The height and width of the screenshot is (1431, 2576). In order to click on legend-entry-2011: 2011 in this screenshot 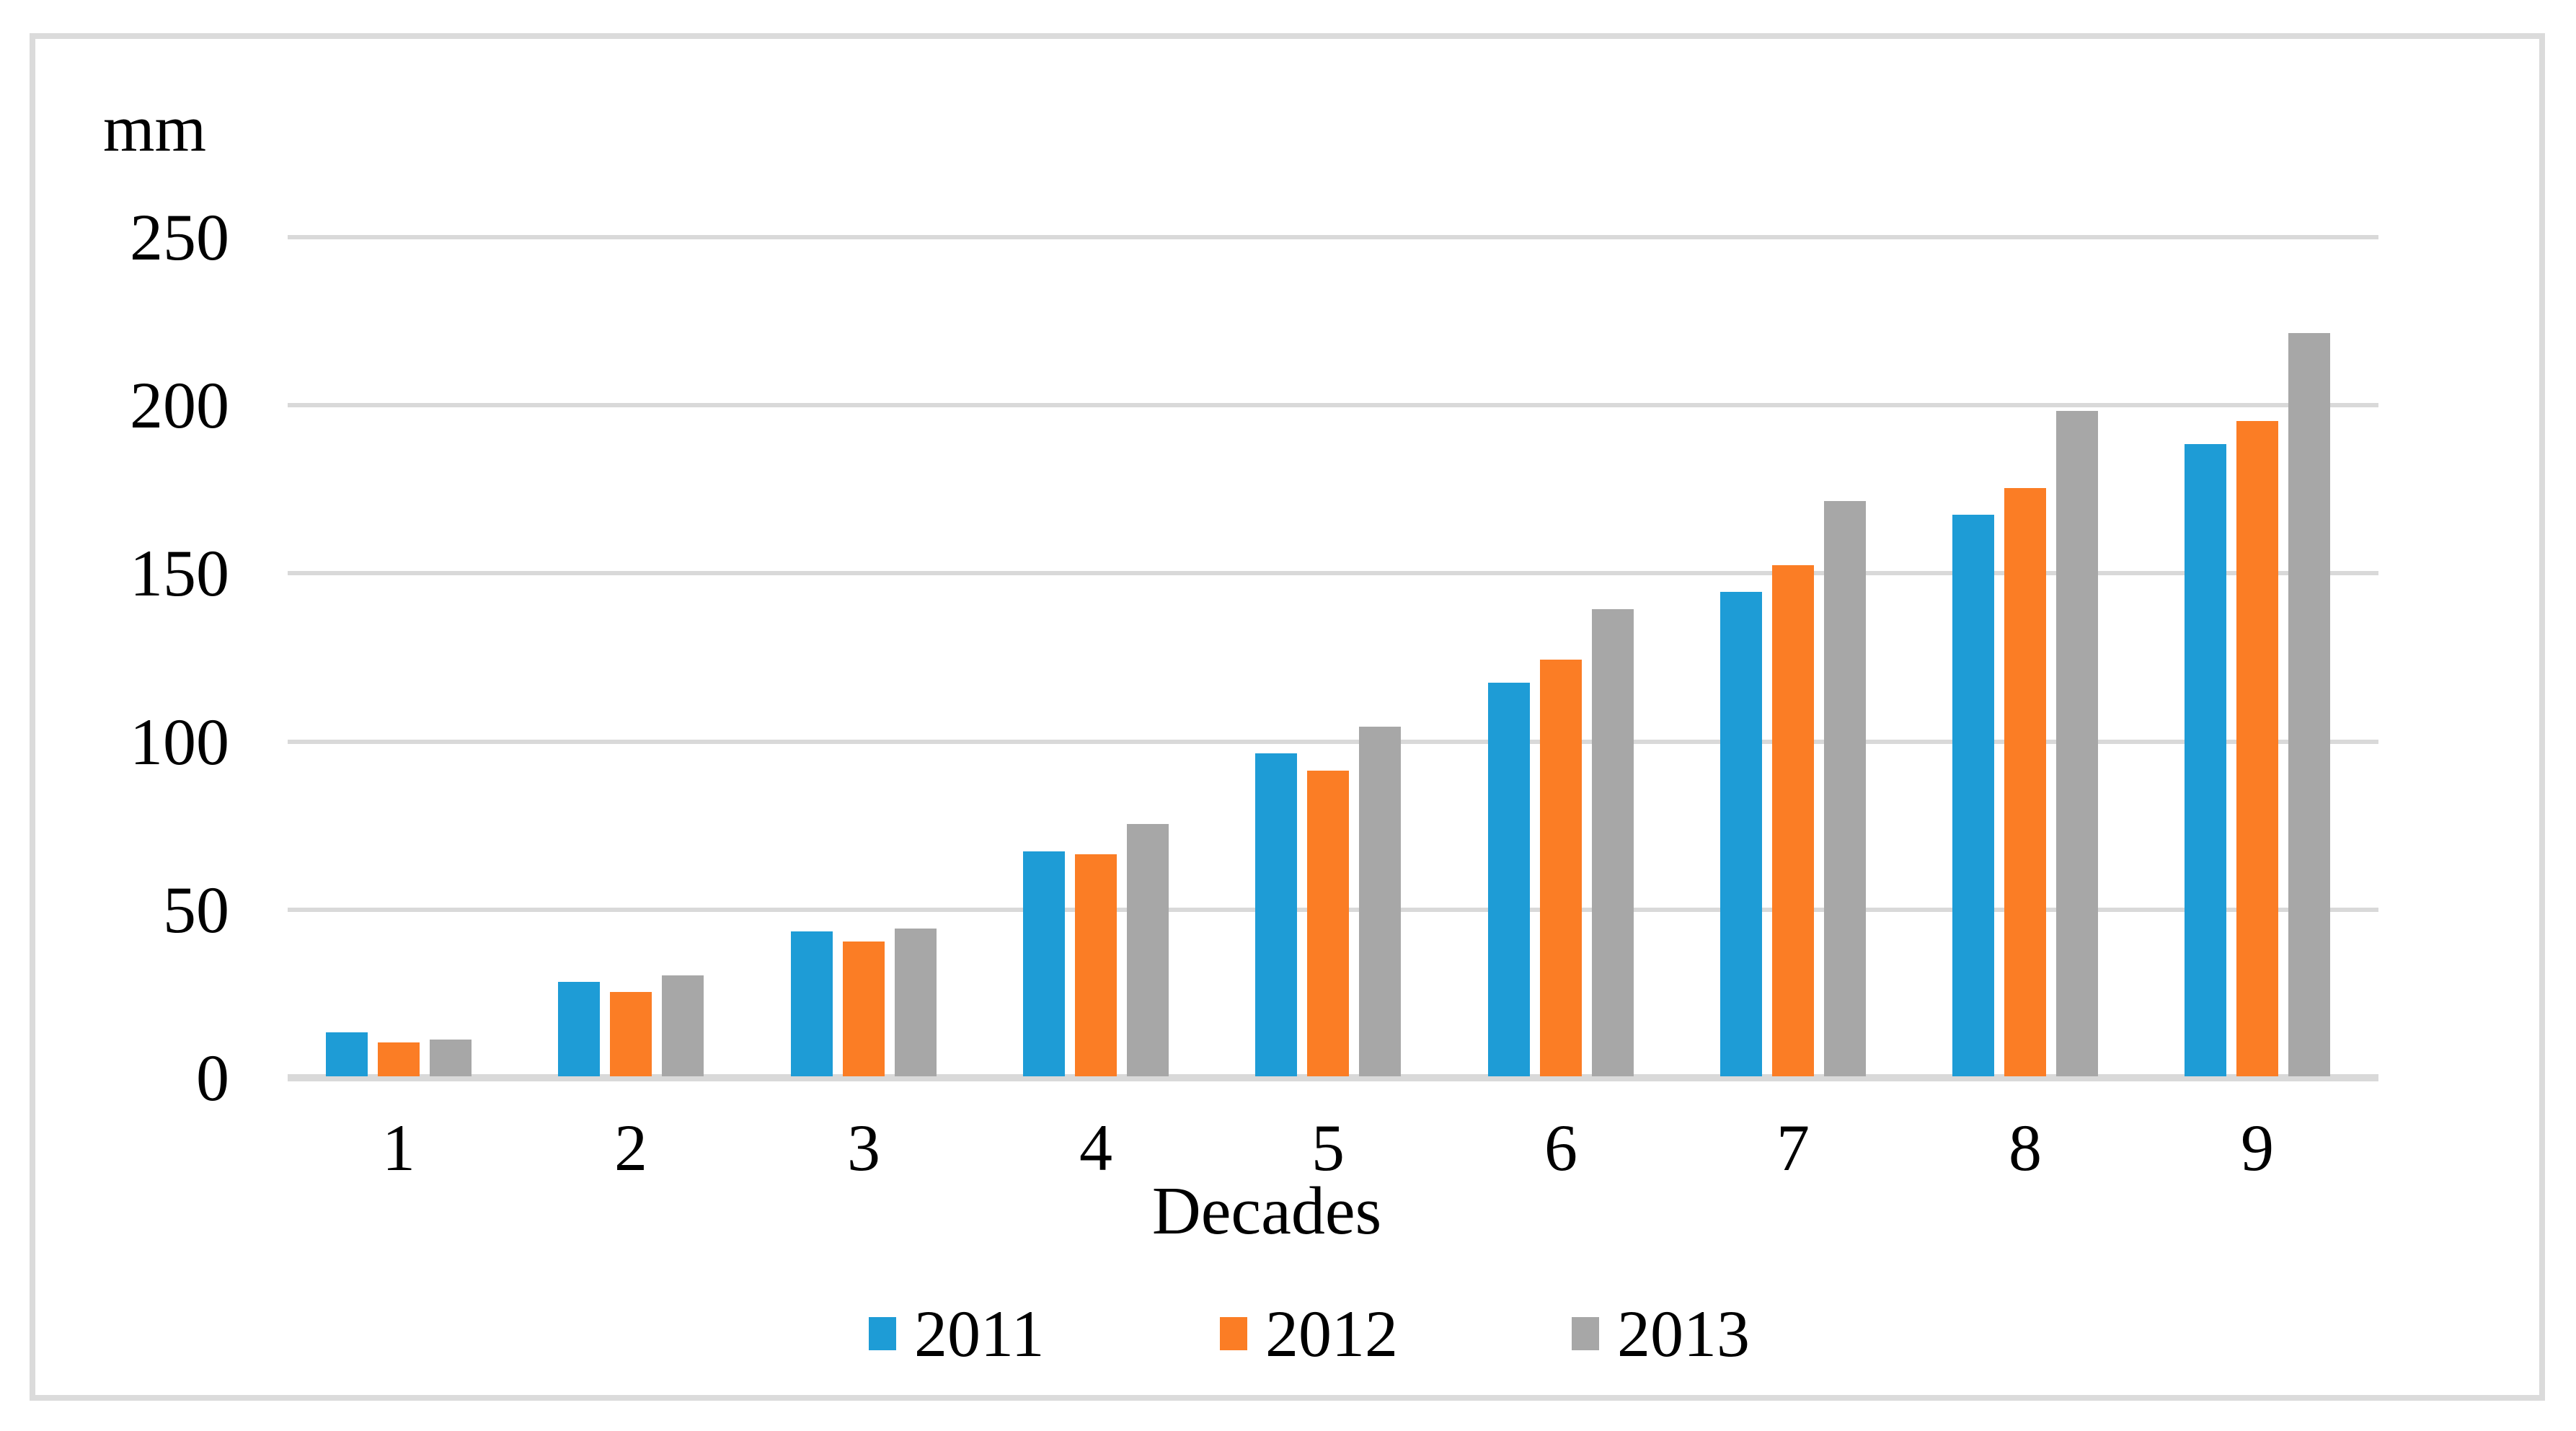, I will do `click(957, 1334)`.